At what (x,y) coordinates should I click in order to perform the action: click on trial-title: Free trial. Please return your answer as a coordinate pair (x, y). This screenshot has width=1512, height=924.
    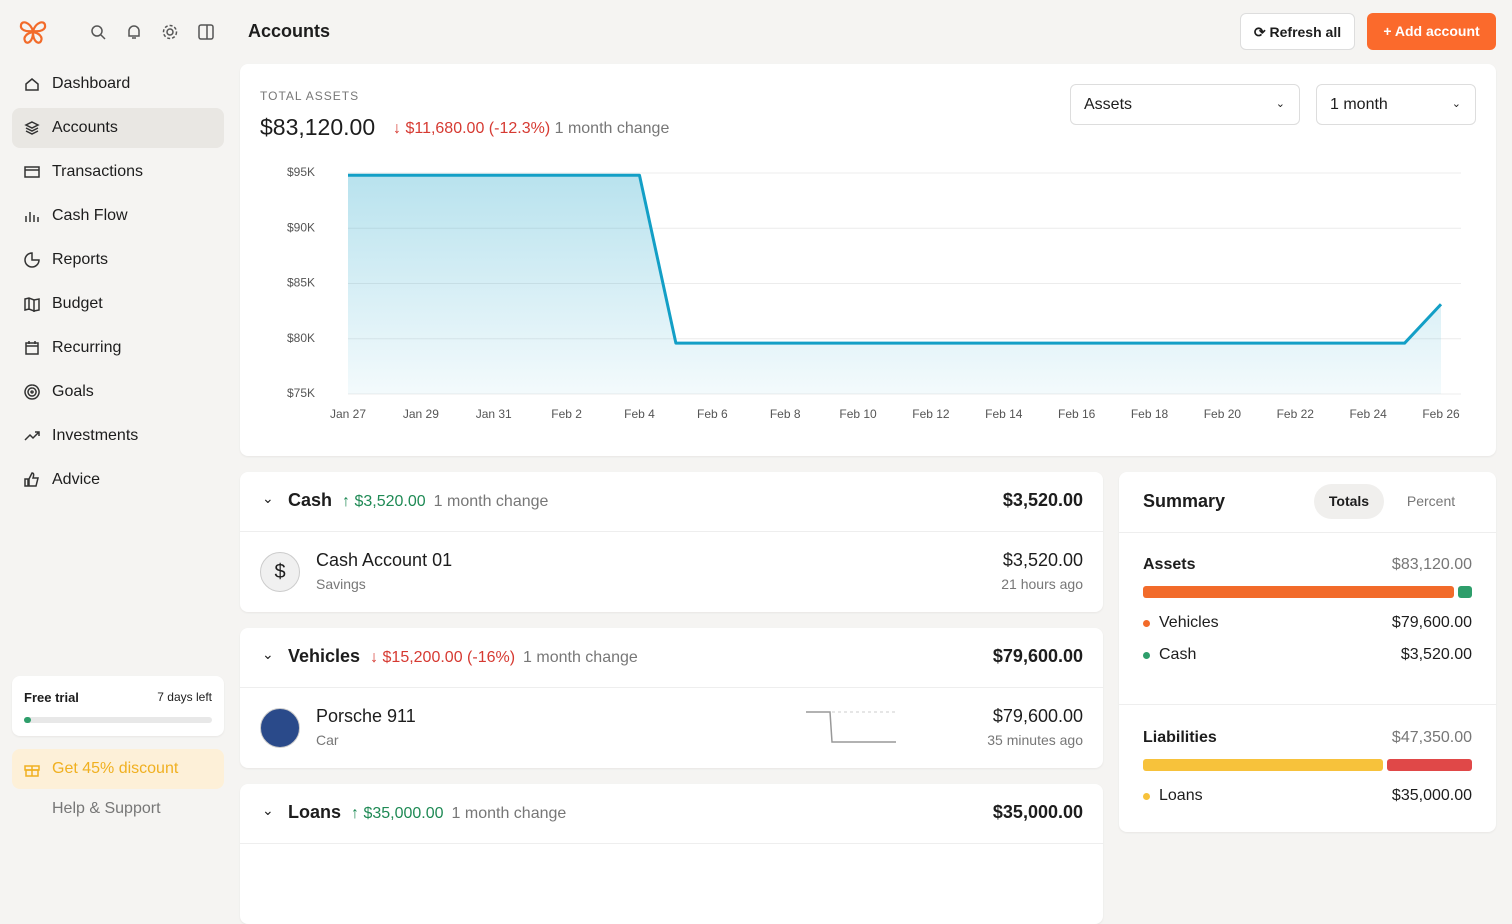
    Looking at the image, I should click on (51, 697).